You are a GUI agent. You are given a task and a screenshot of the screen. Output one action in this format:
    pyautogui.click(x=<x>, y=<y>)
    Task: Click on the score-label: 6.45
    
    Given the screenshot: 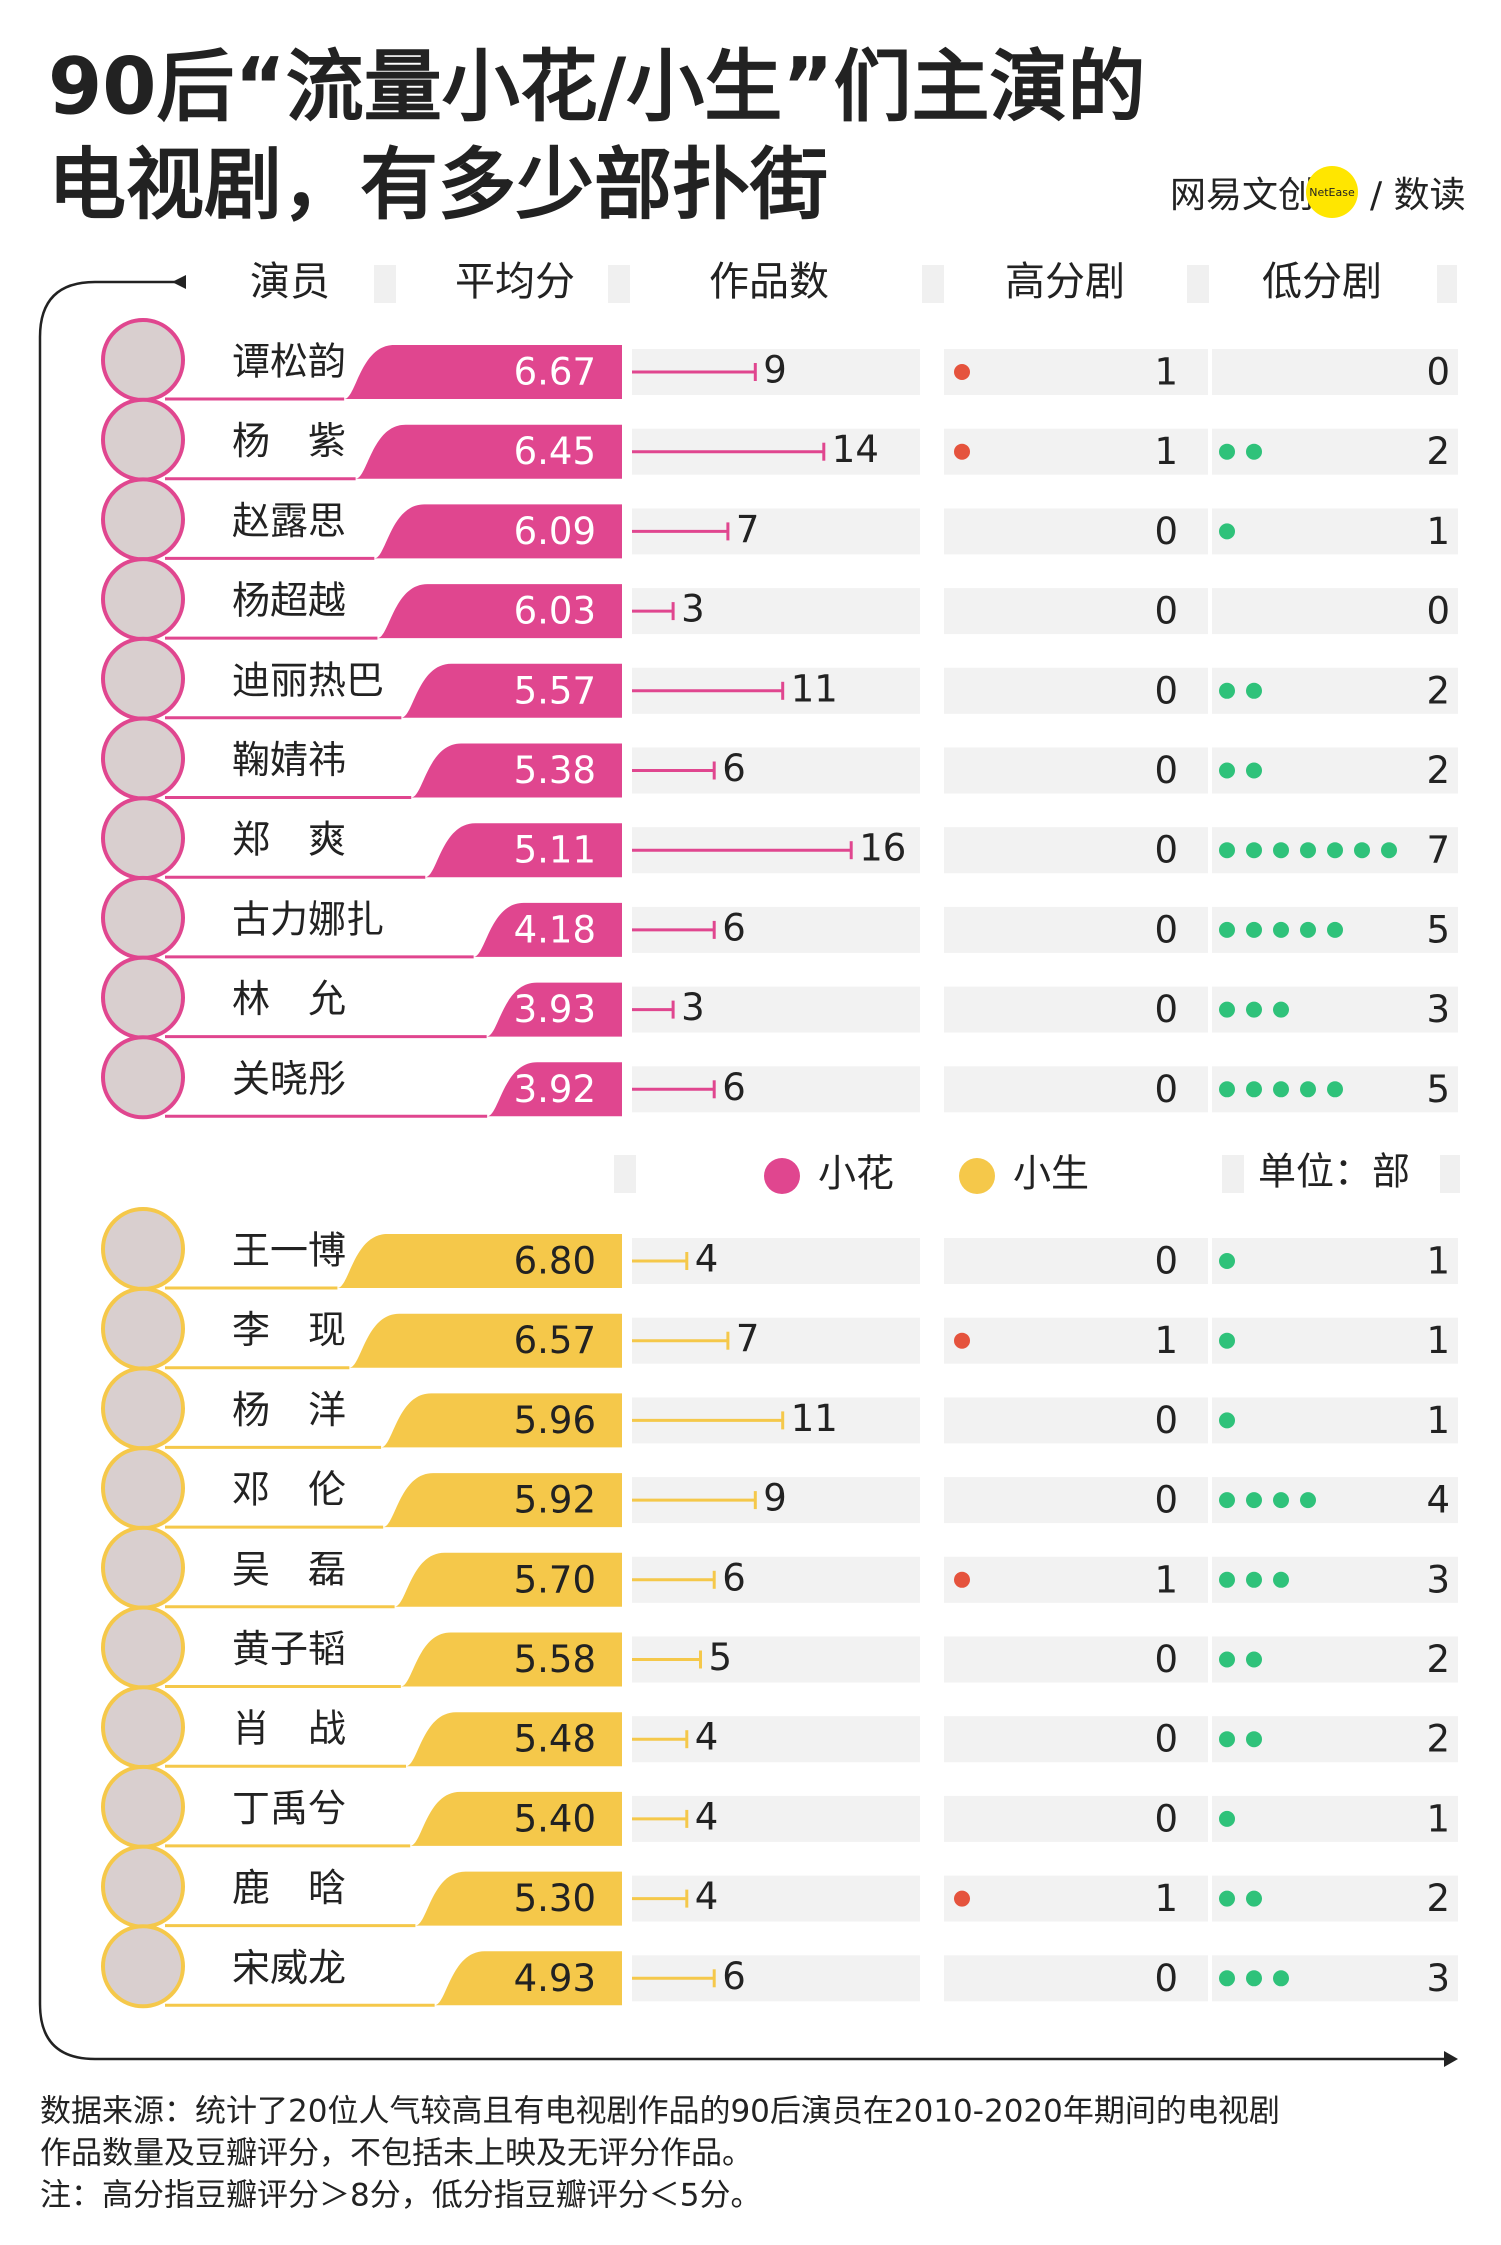 What is the action you would take?
    pyautogui.click(x=555, y=451)
    